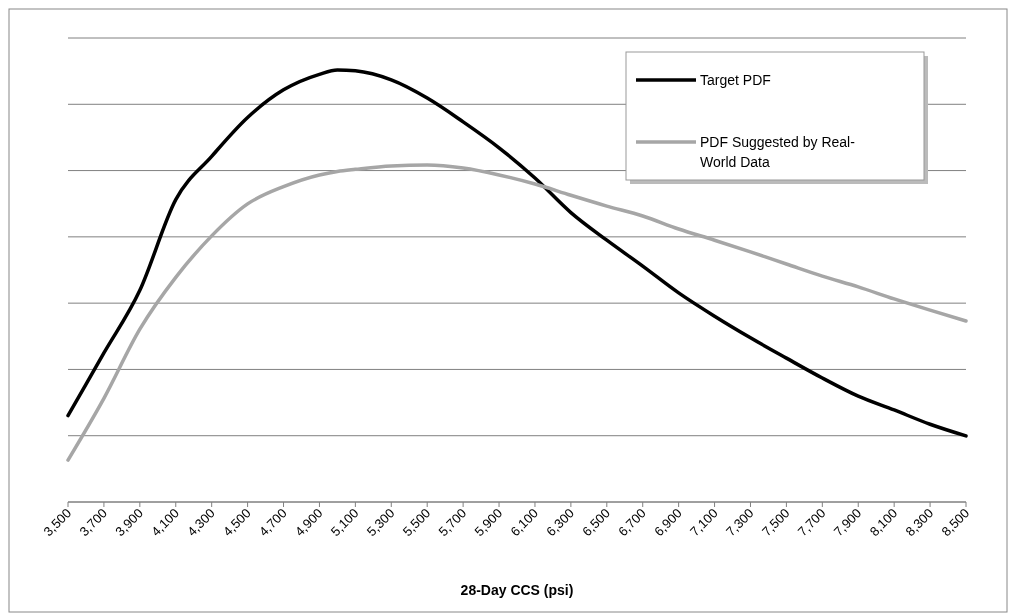 This screenshot has width=1010, height=615. Describe the element at coordinates (735, 80) in the screenshot. I see `legend-label: Target PDF` at that location.